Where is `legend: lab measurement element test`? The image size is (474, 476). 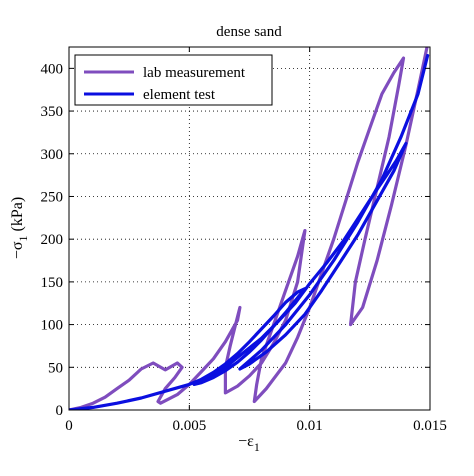 legend: lab measurement element test is located at coordinates (173, 80).